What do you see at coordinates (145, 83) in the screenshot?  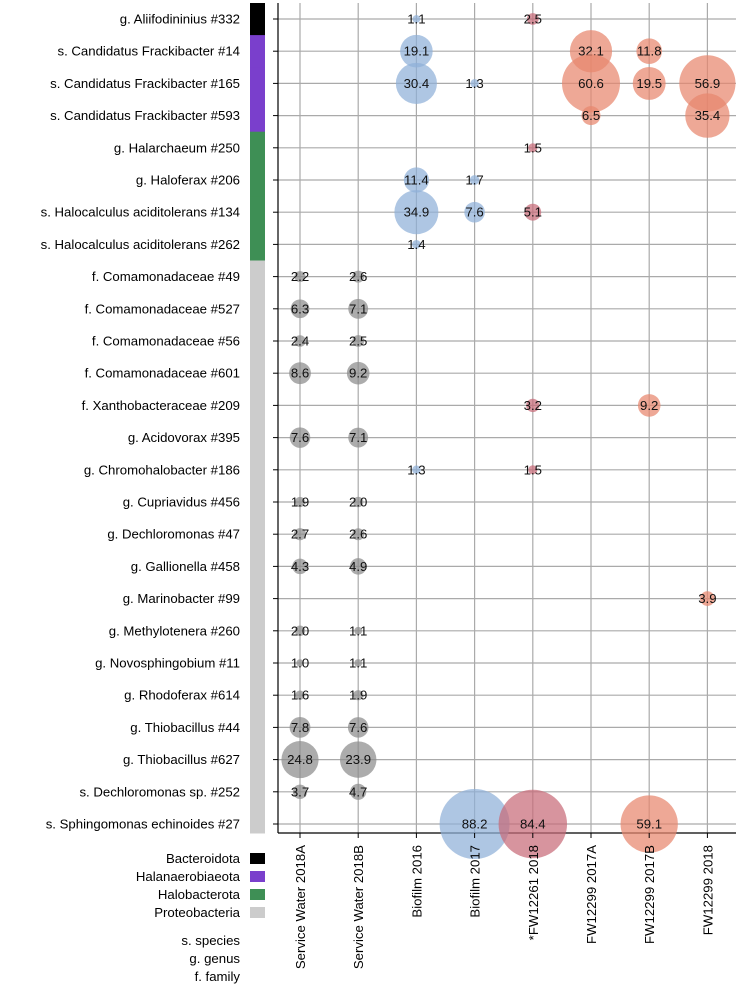 I see `row-label: s. Candidatus Frackibacter #165` at bounding box center [145, 83].